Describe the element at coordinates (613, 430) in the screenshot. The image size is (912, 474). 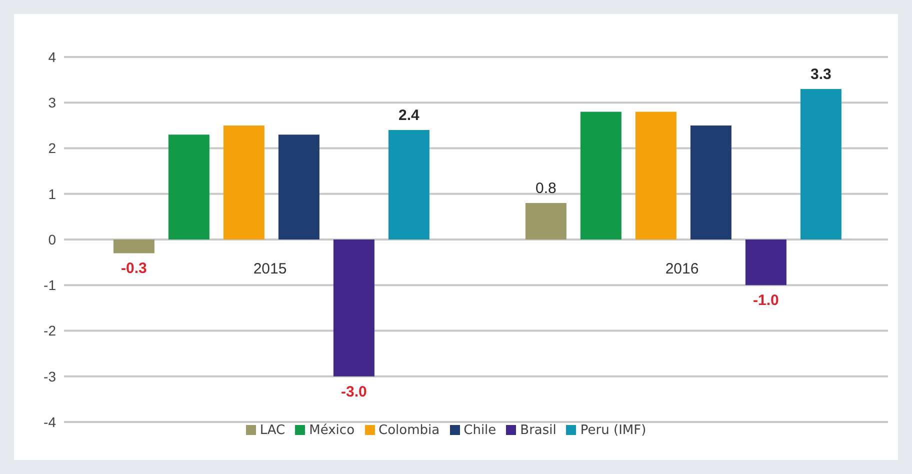
I see `legend-label: Peru (IMF)` at that location.